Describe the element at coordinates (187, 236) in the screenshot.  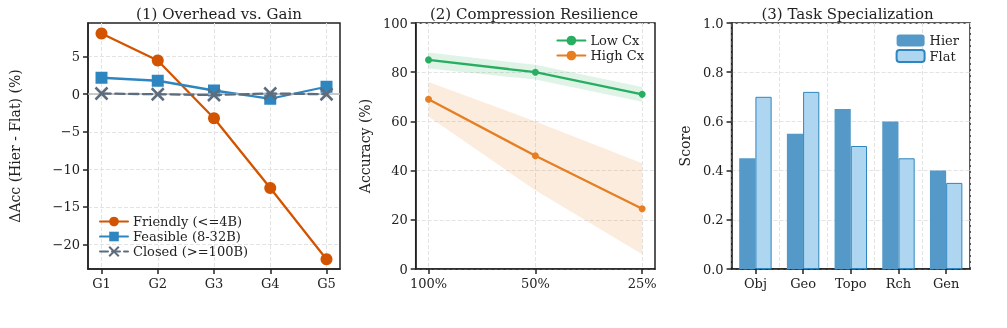
I see `legend-label: Feasible (8-32B)` at that location.